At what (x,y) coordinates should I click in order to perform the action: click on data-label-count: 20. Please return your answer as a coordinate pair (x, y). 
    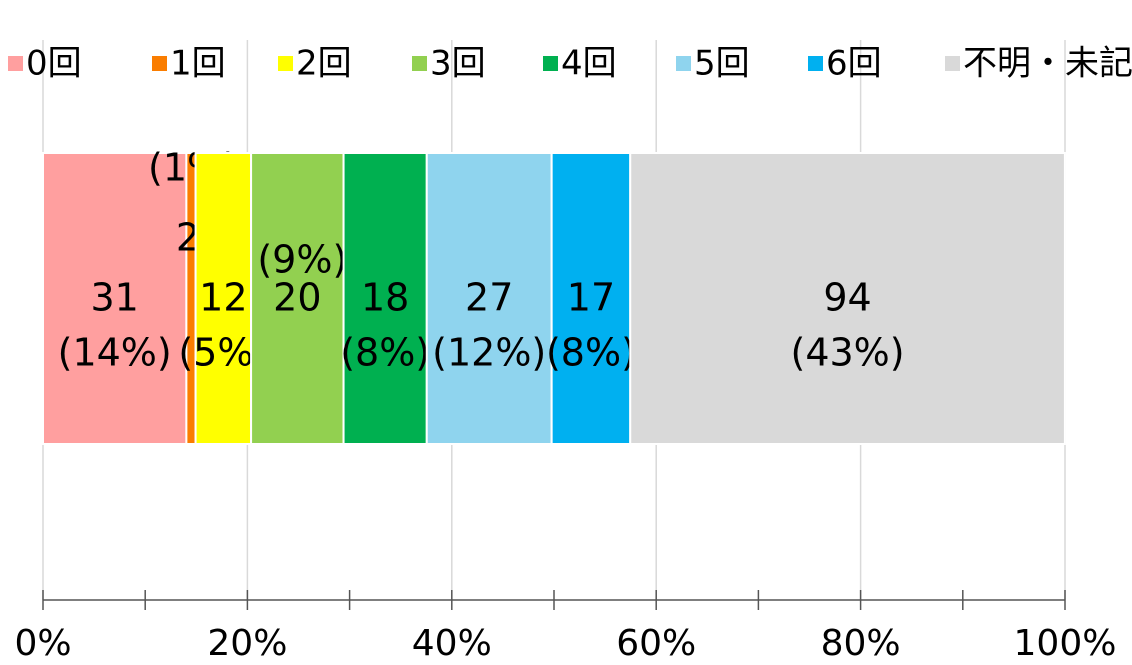
    Looking at the image, I should click on (297, 298).